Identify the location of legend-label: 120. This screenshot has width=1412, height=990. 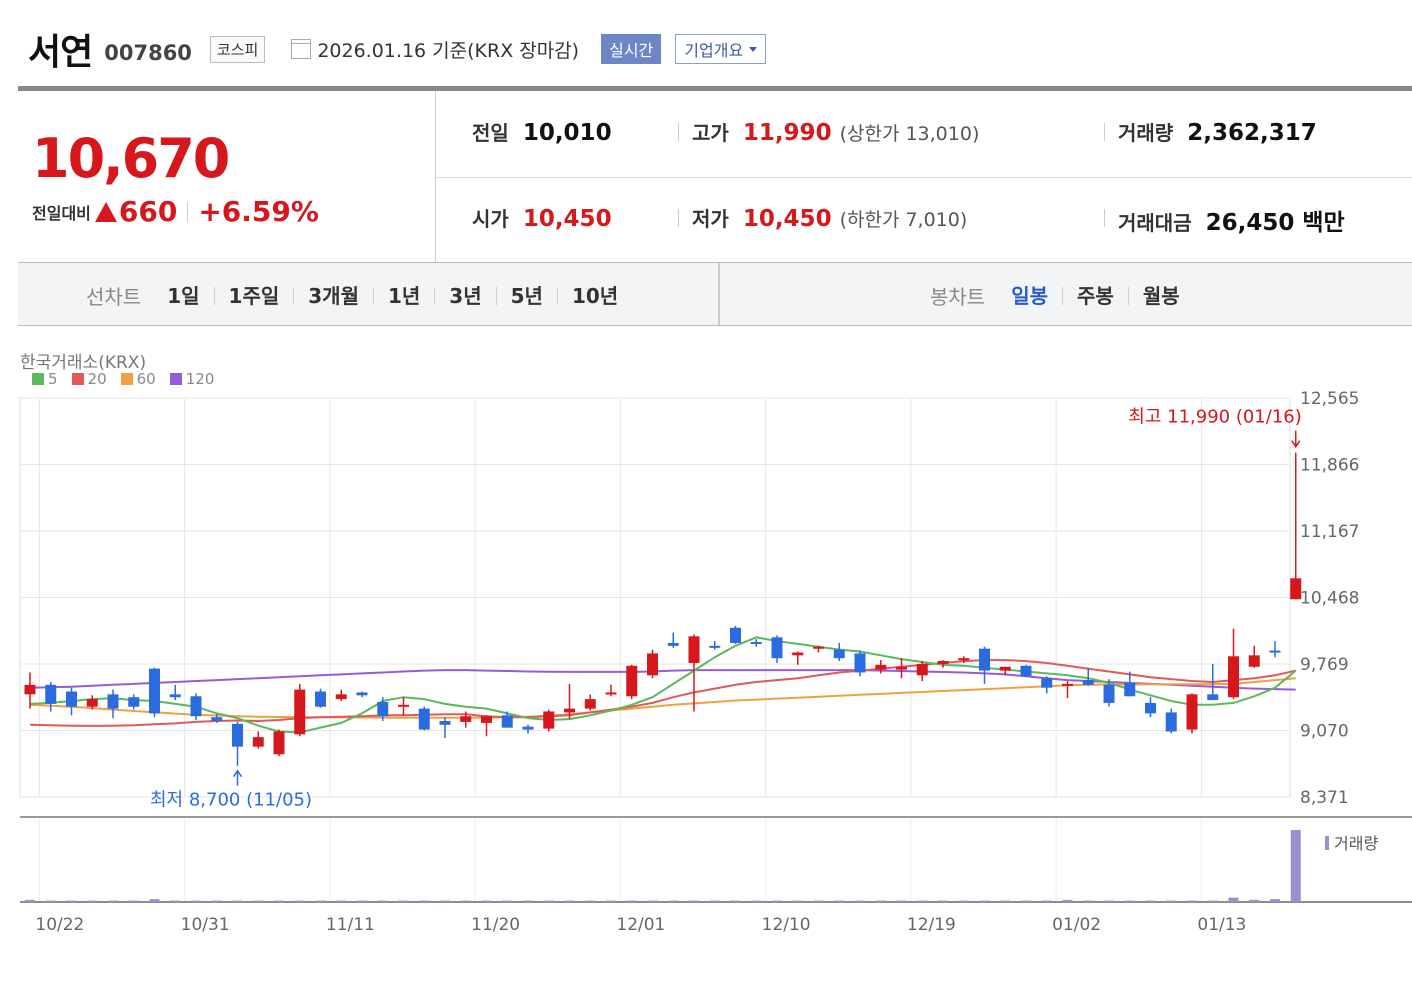
(200, 379).